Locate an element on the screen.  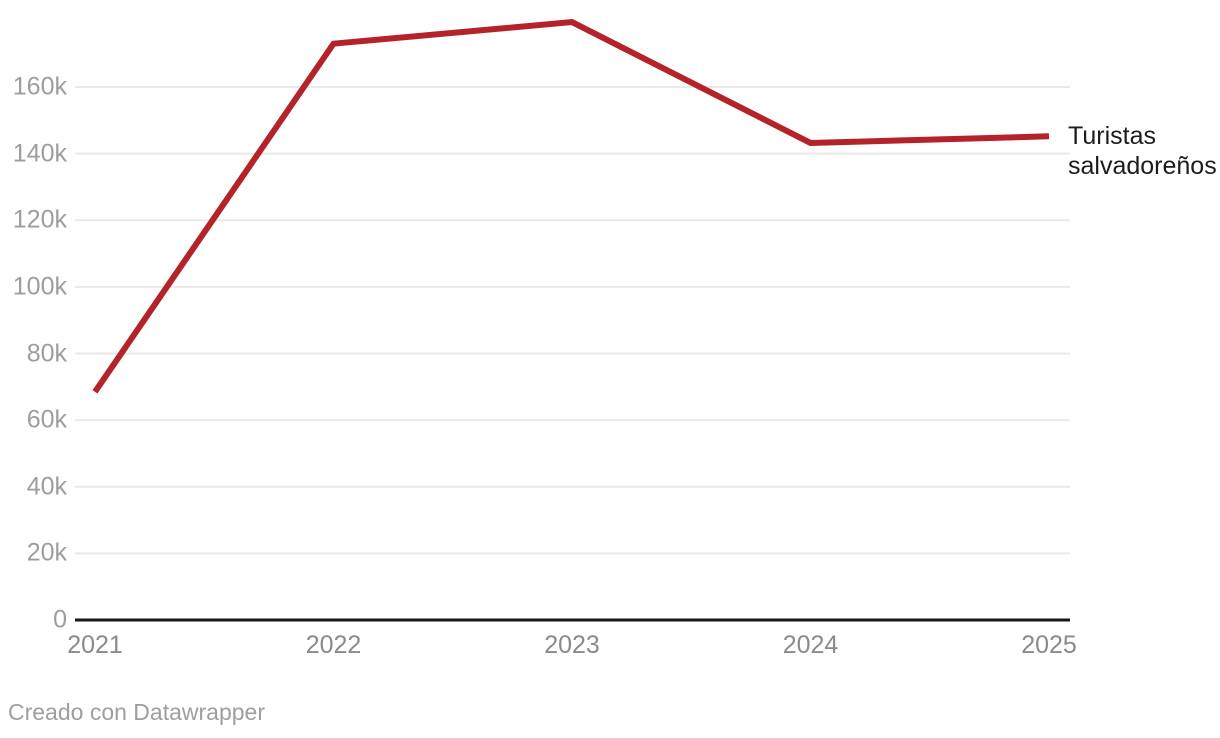
x-axis-tick-label: 2021 is located at coordinates (95, 645).